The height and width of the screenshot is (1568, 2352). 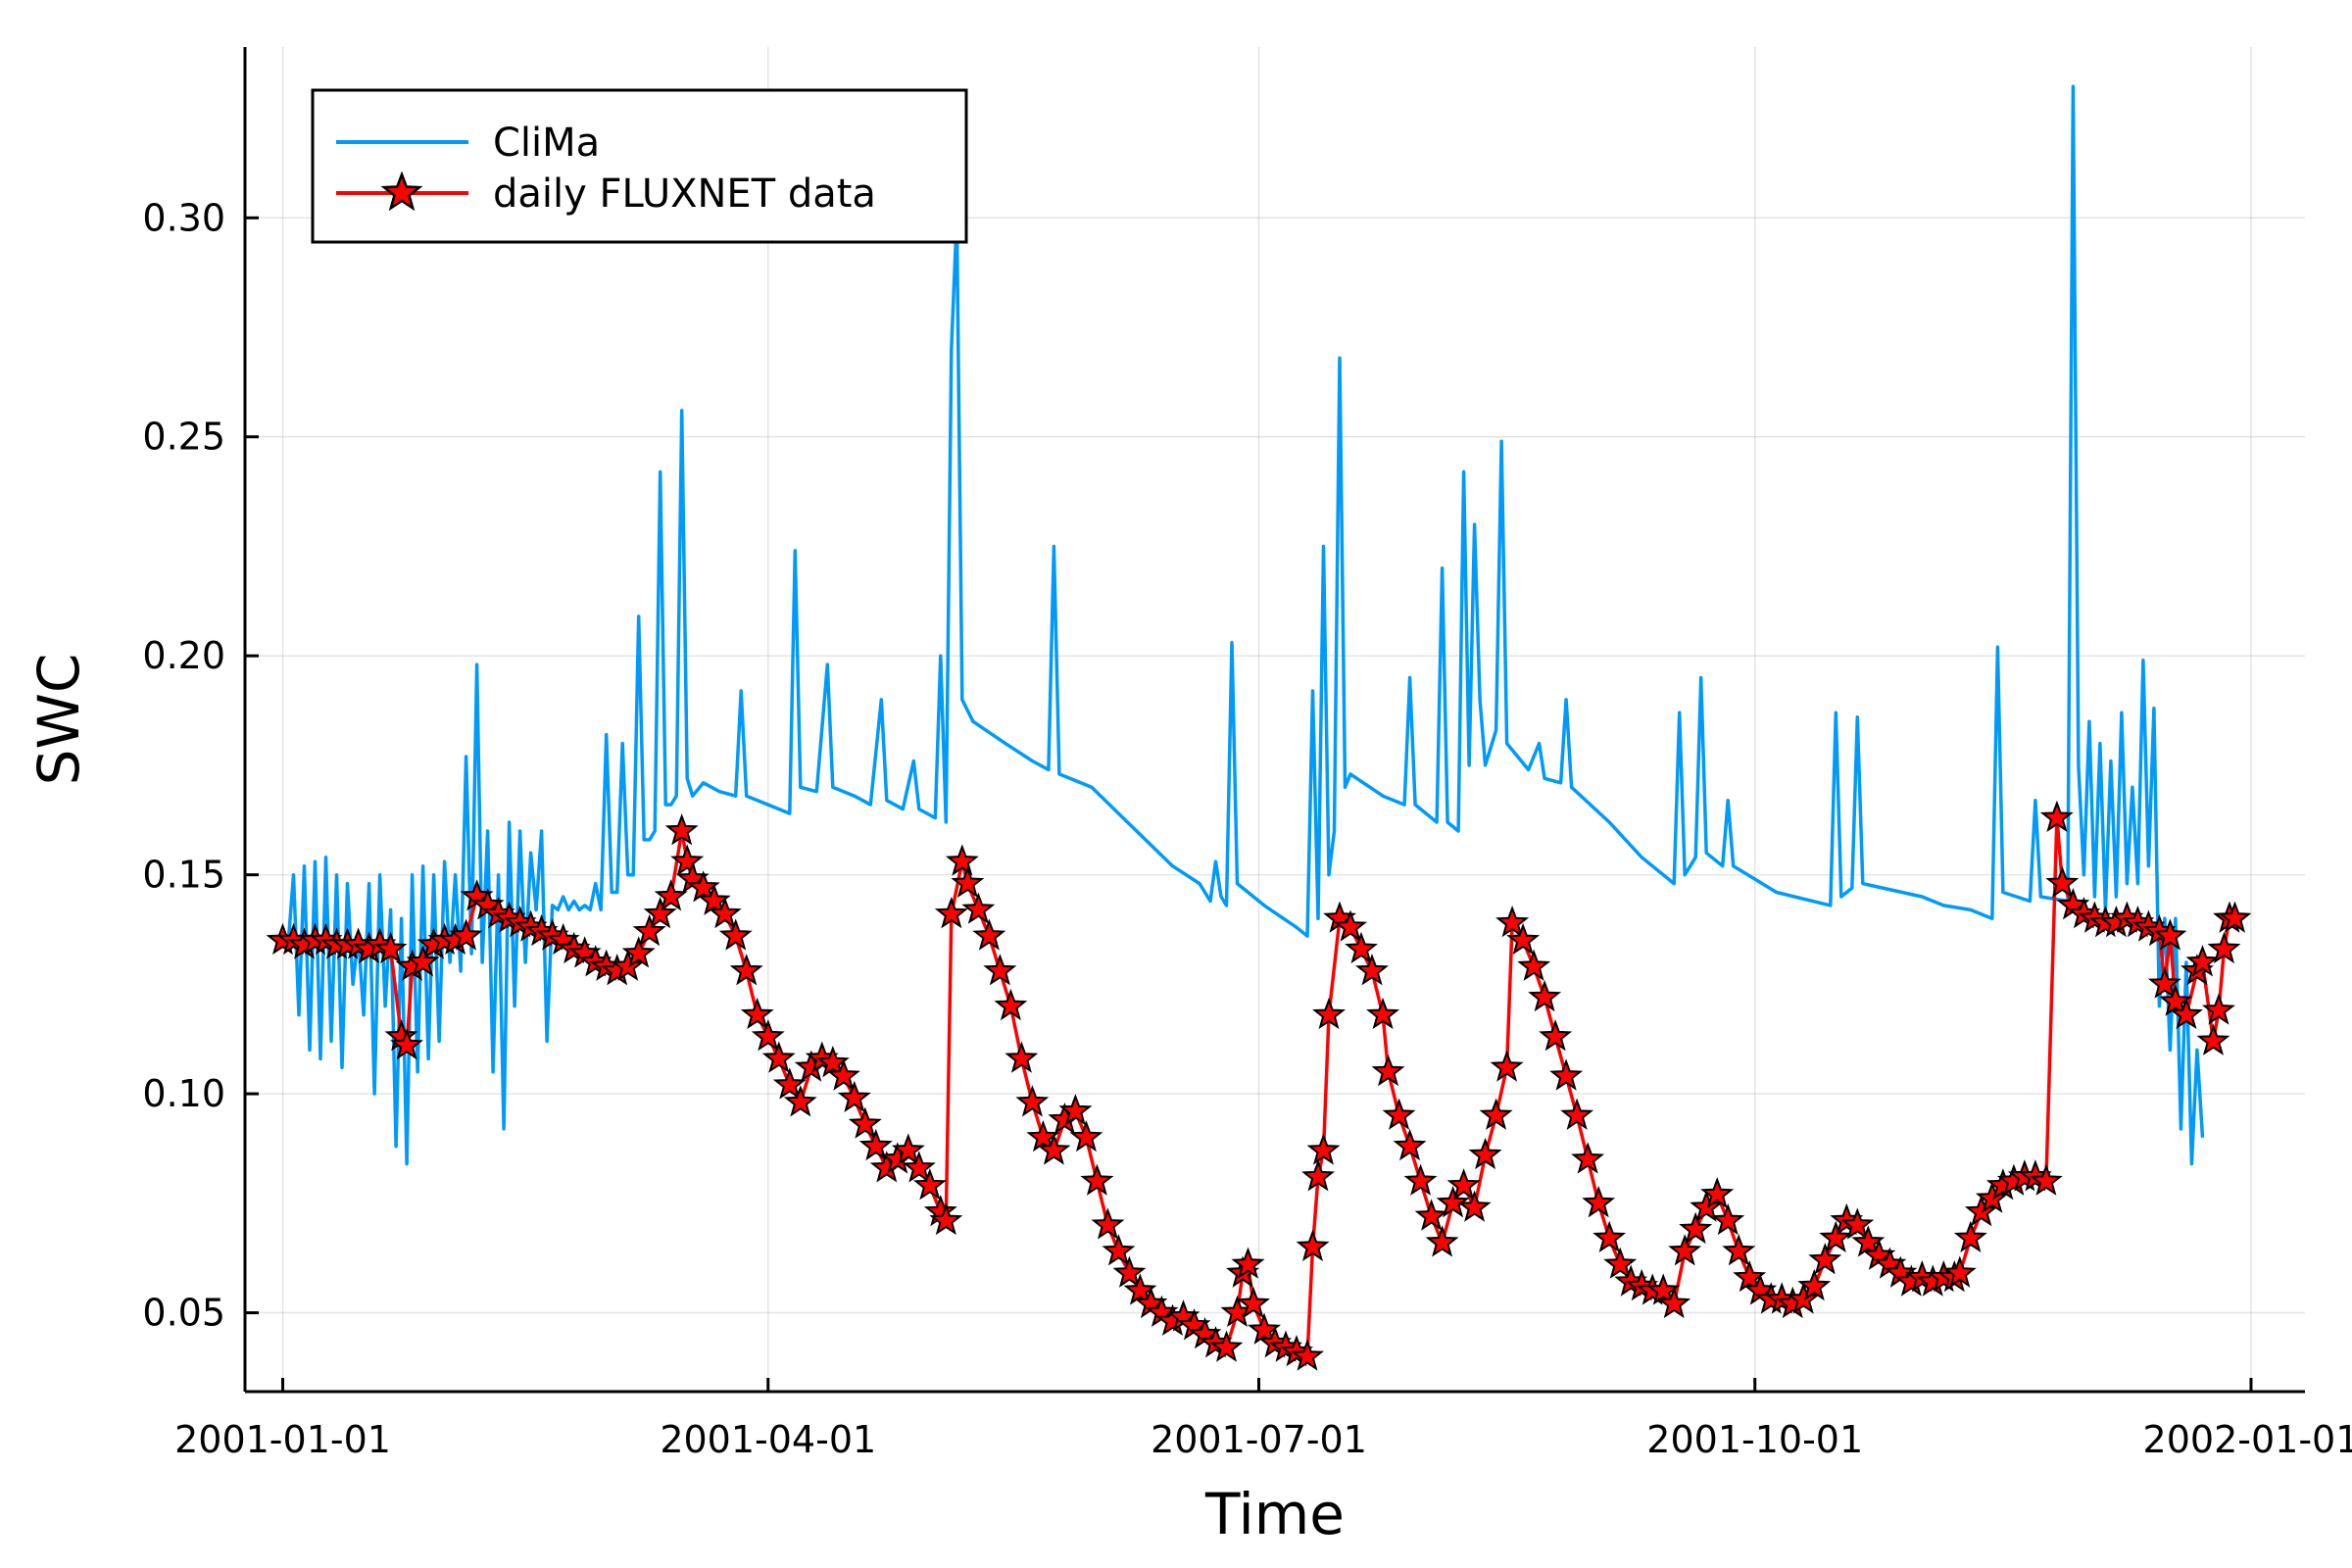 I want to click on legend: CliMa daily FLUXNET data, so click(x=639, y=166).